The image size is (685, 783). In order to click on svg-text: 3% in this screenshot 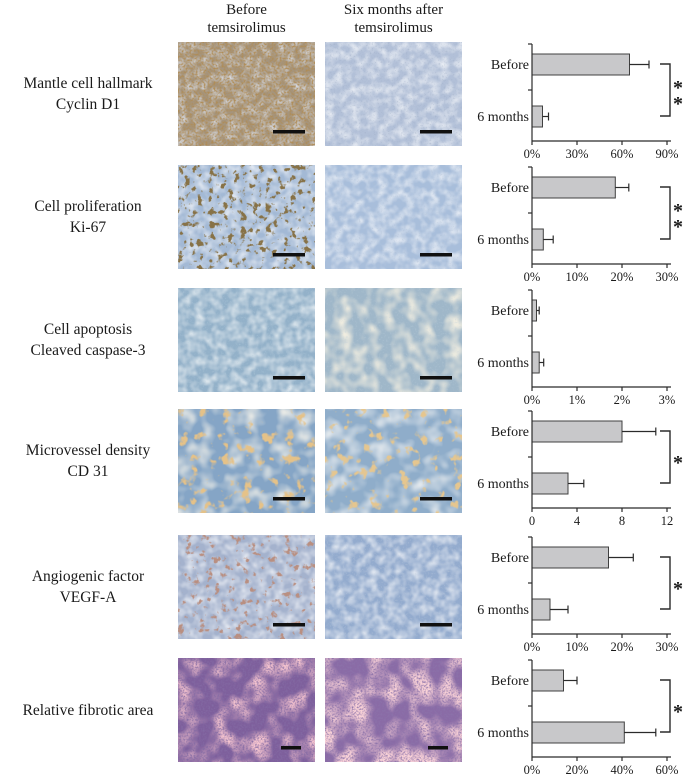, I will do `click(667, 400)`.